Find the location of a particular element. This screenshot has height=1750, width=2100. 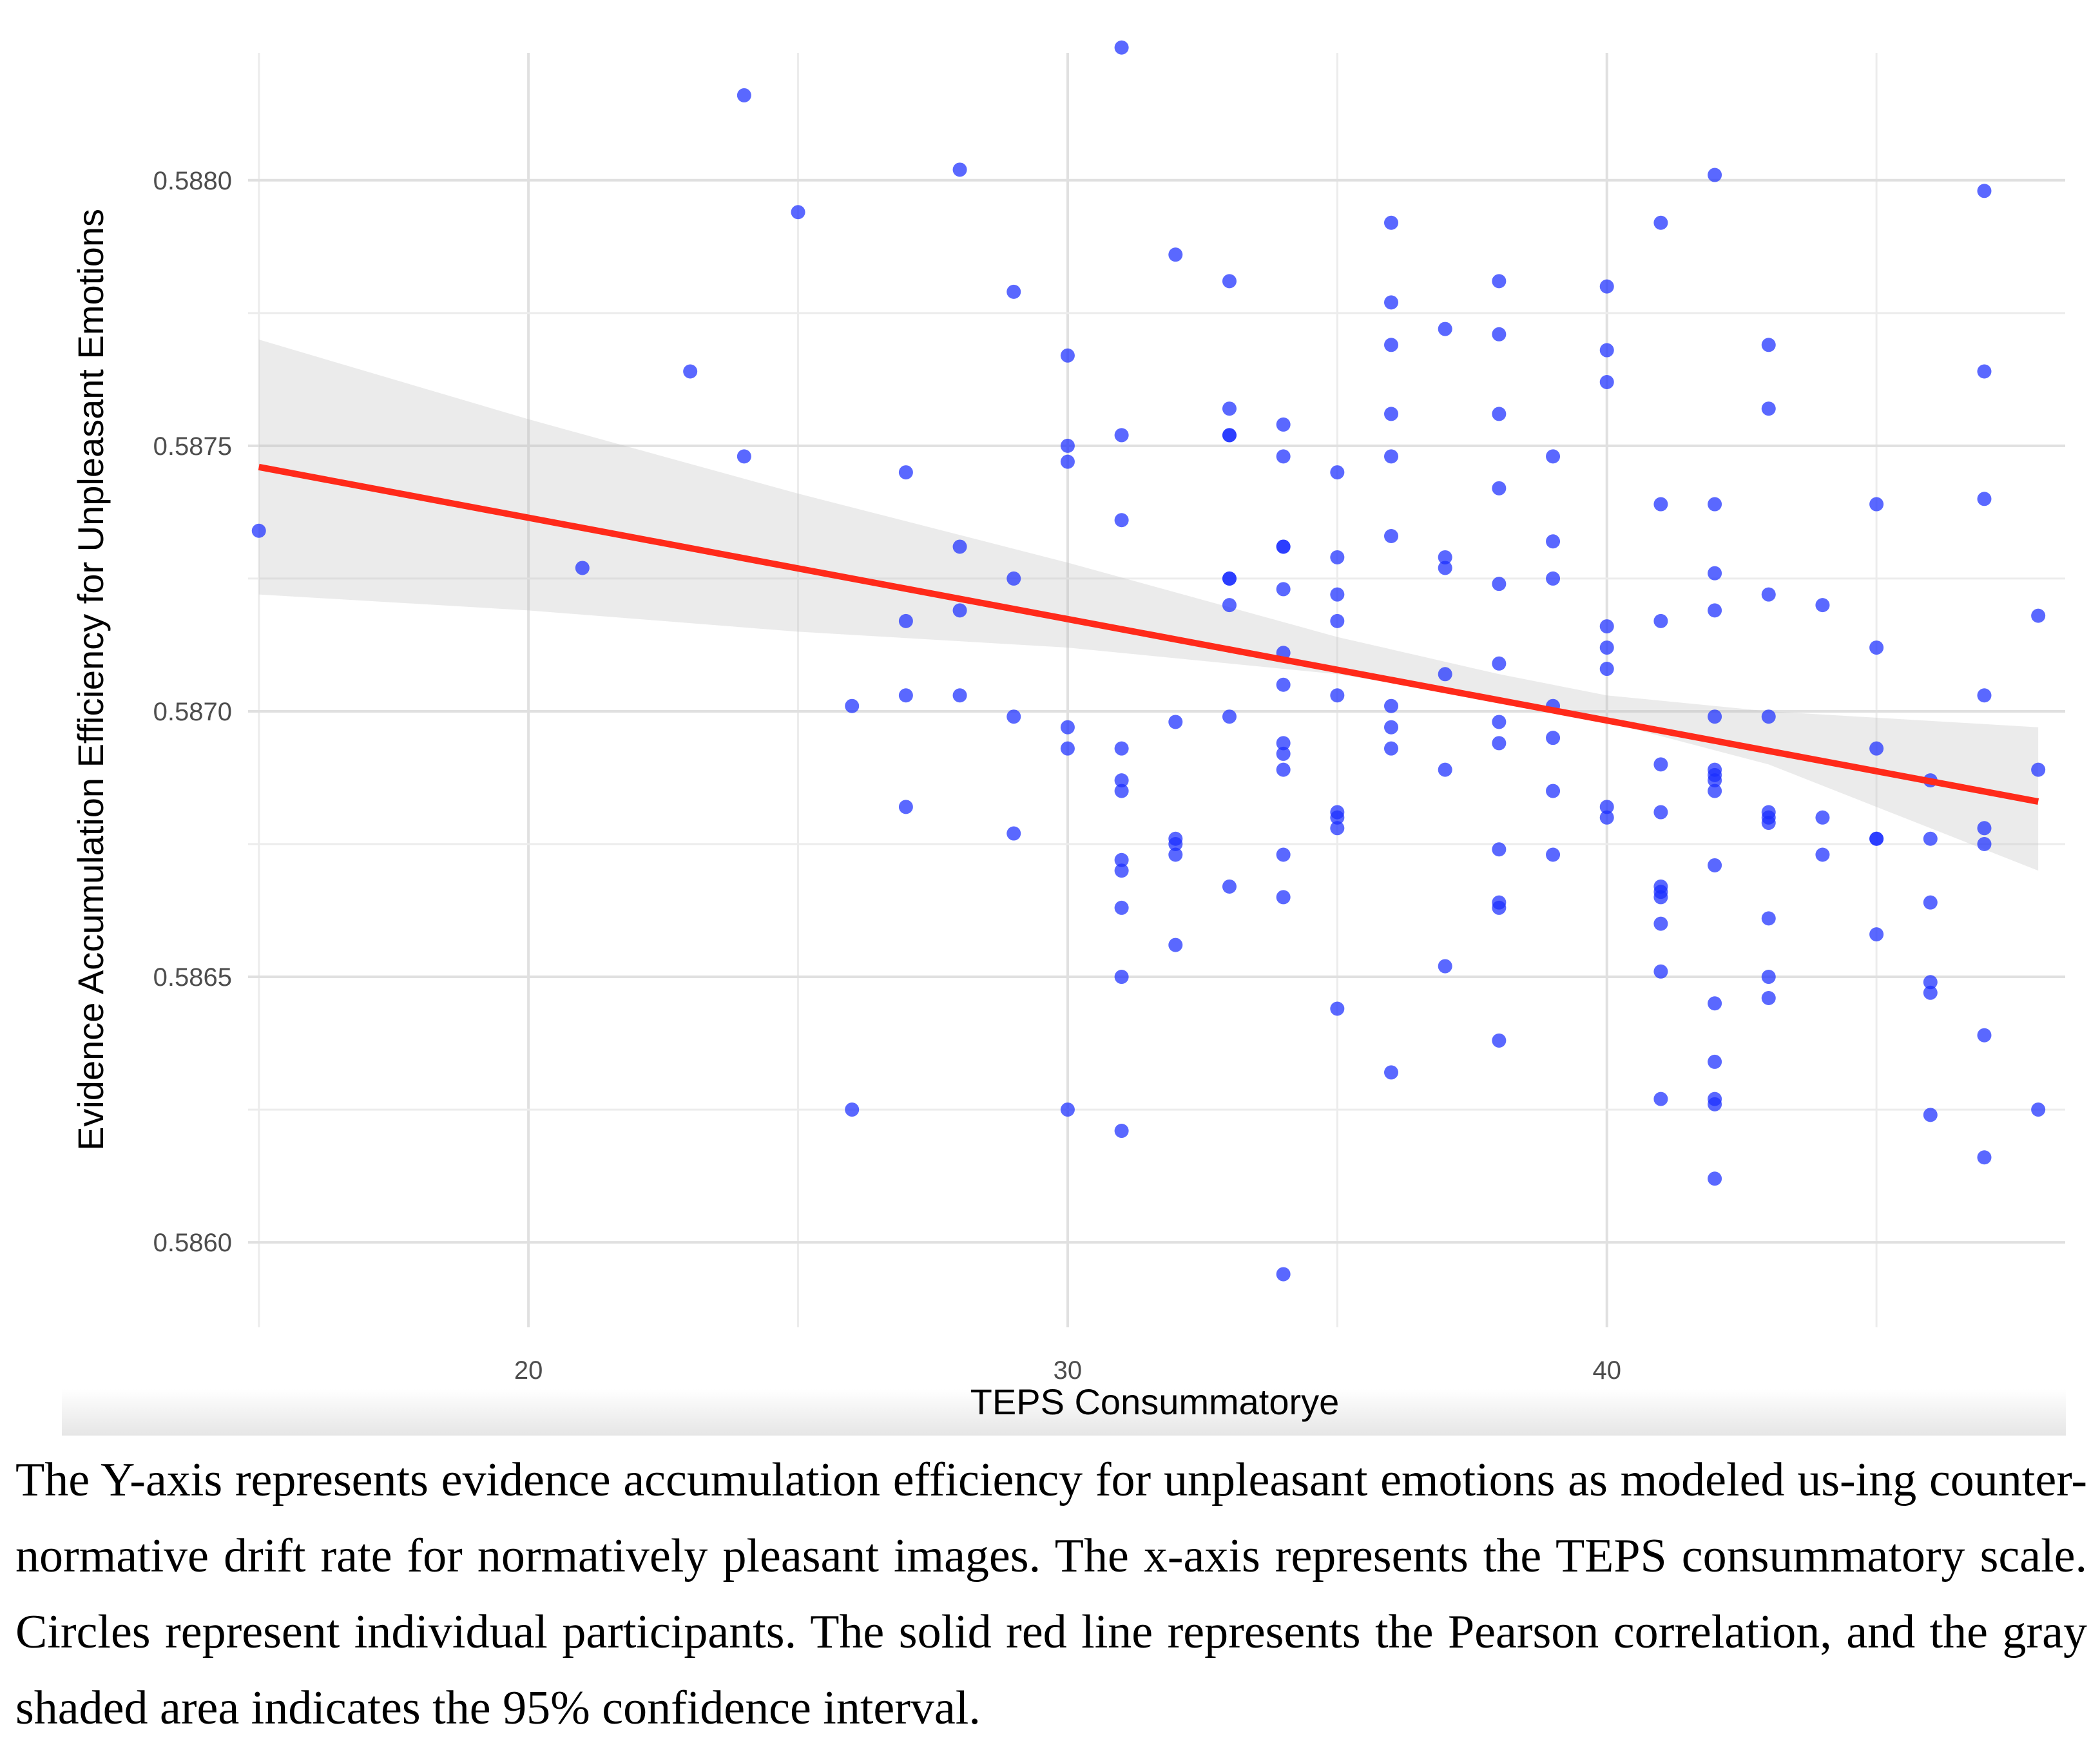

y-tick-label: 0.5865 is located at coordinates (192, 978).